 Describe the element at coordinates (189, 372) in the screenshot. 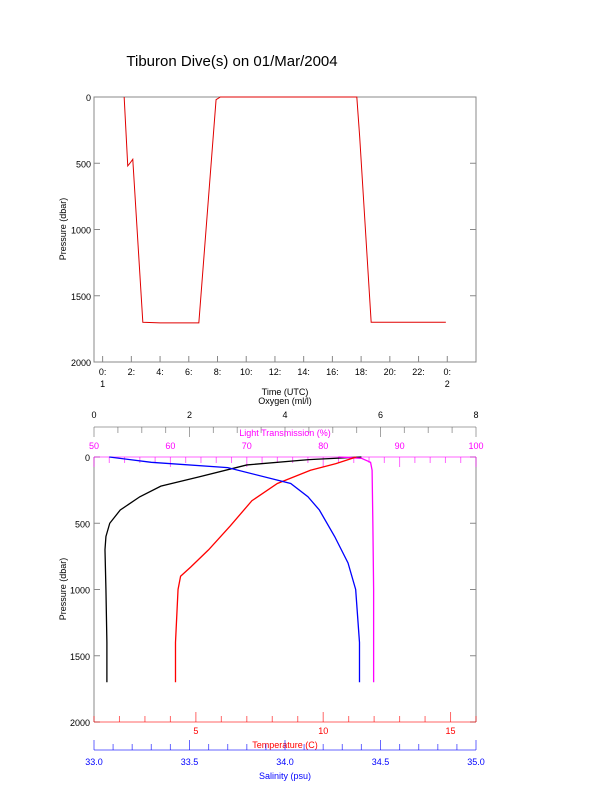

I see `x-tick-label: 6:` at that location.